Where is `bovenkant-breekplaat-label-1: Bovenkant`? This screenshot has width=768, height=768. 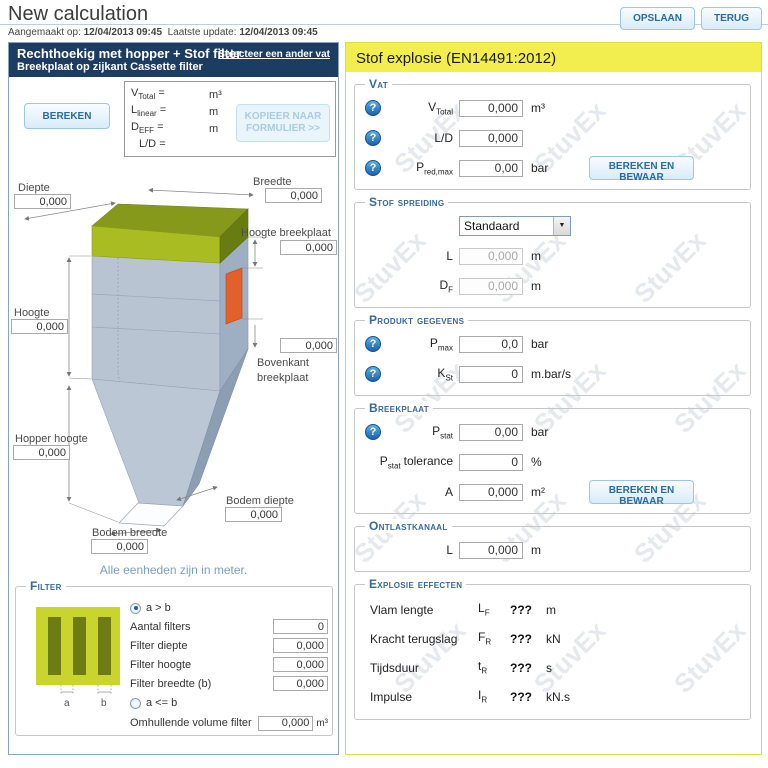 bovenkant-breekplaat-label-1: Bovenkant is located at coordinates (283, 363).